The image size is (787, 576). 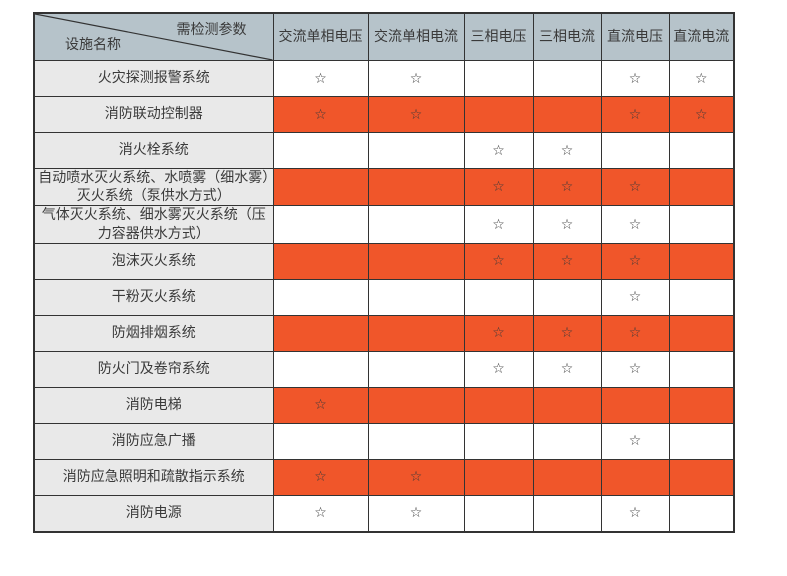 What do you see at coordinates (93, 45) in the screenshot?
I see `corner-device-label: 设施名称` at bounding box center [93, 45].